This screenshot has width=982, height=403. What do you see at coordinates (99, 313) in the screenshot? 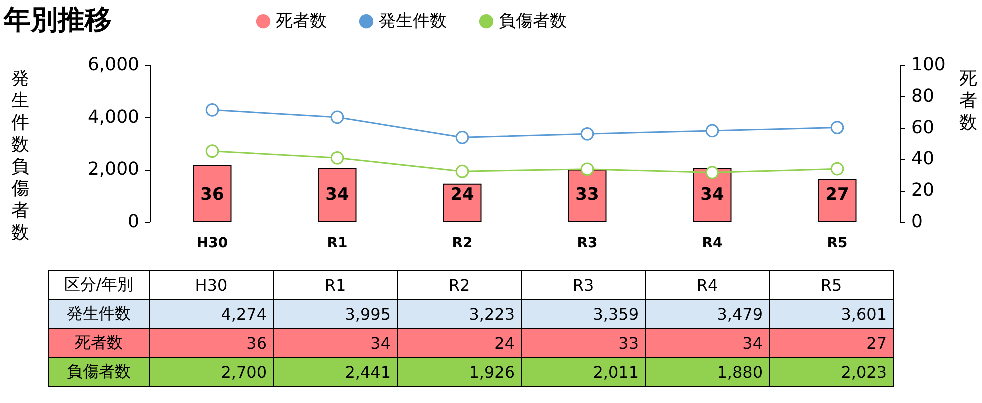
I see `text: 発生件数` at bounding box center [99, 313].